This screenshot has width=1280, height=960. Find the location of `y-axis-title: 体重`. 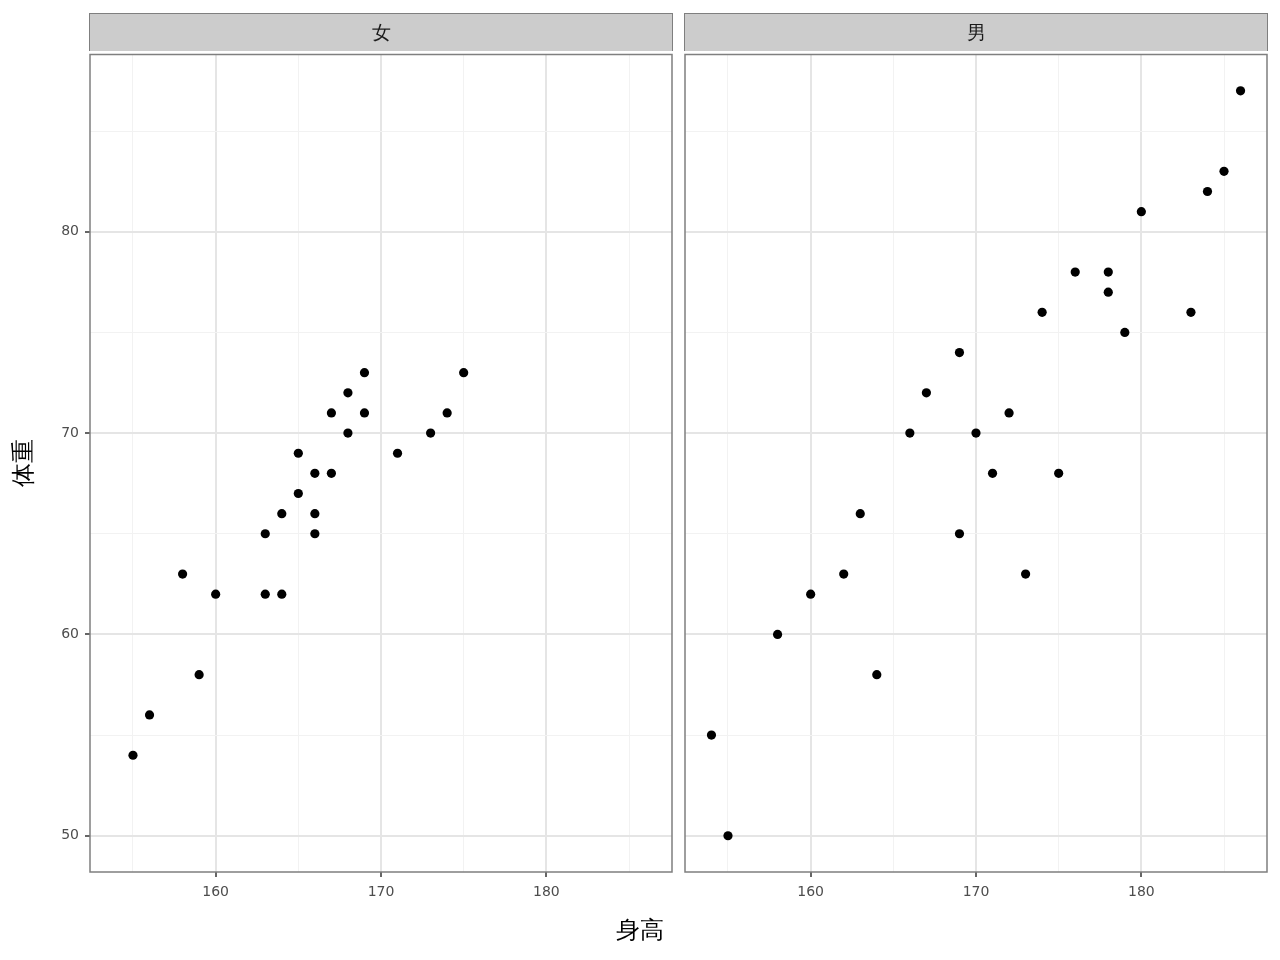

y-axis-title: 体重 is located at coordinates (22, 463).